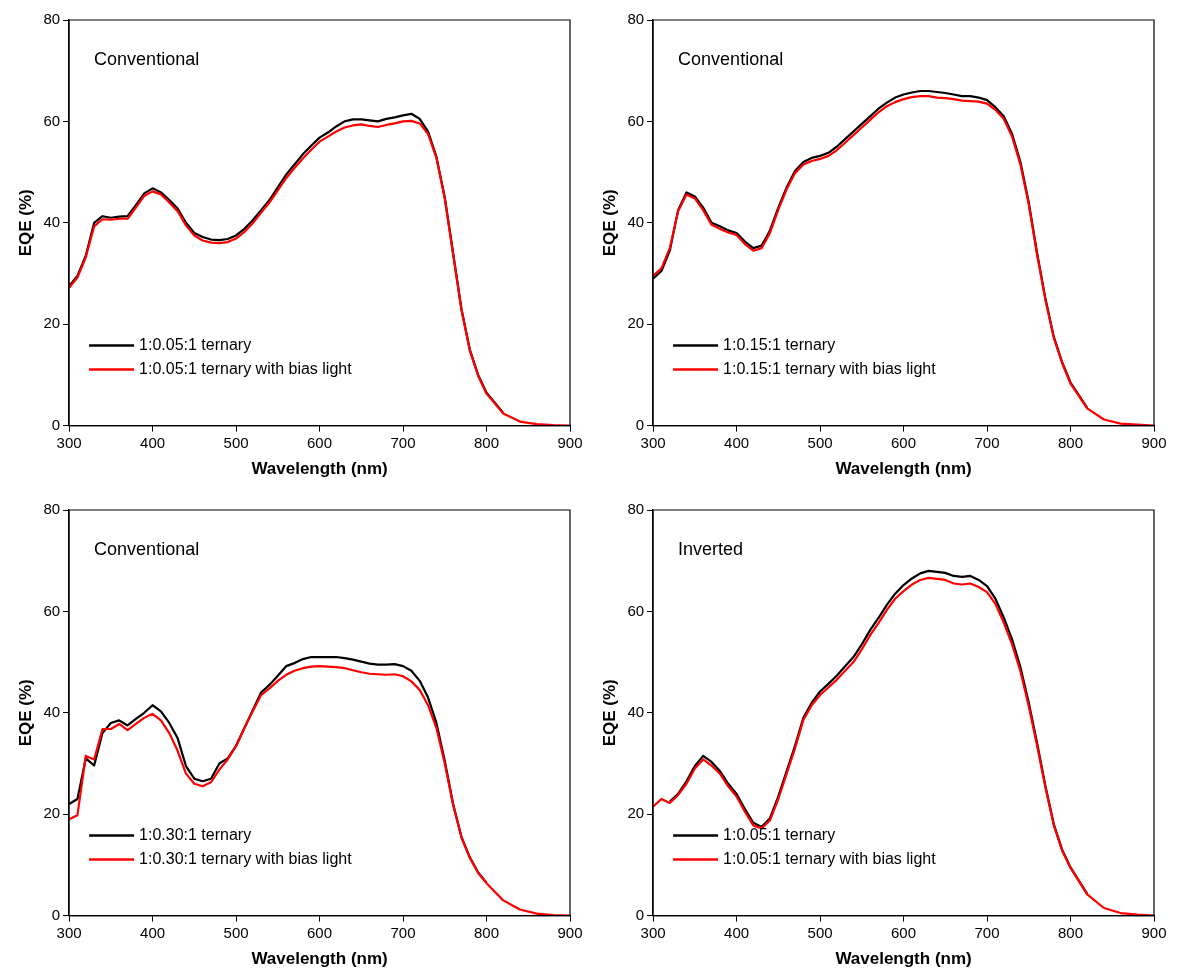 The width and height of the screenshot is (1181, 979). I want to click on legend-label: 1:0.30:1 ternary with bias light, so click(246, 859).